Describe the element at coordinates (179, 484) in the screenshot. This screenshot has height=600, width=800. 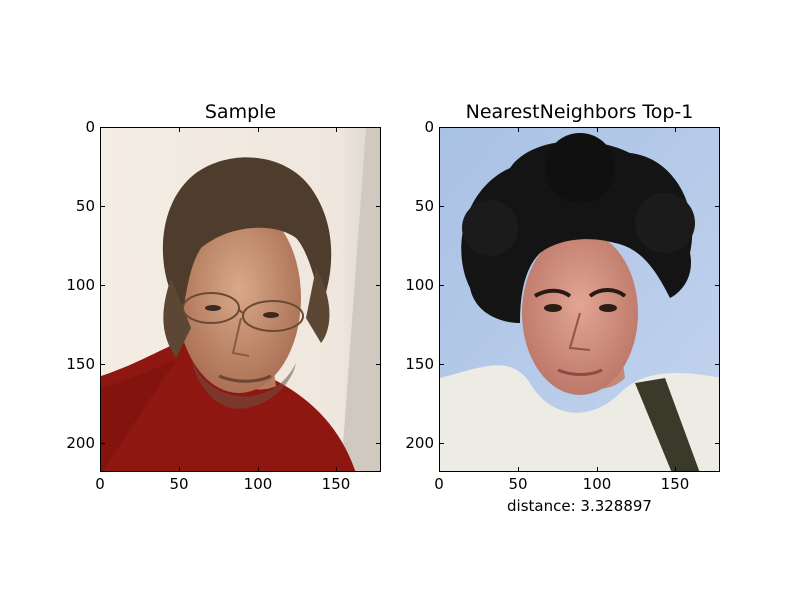
I see `left-xtick-label: 50` at that location.